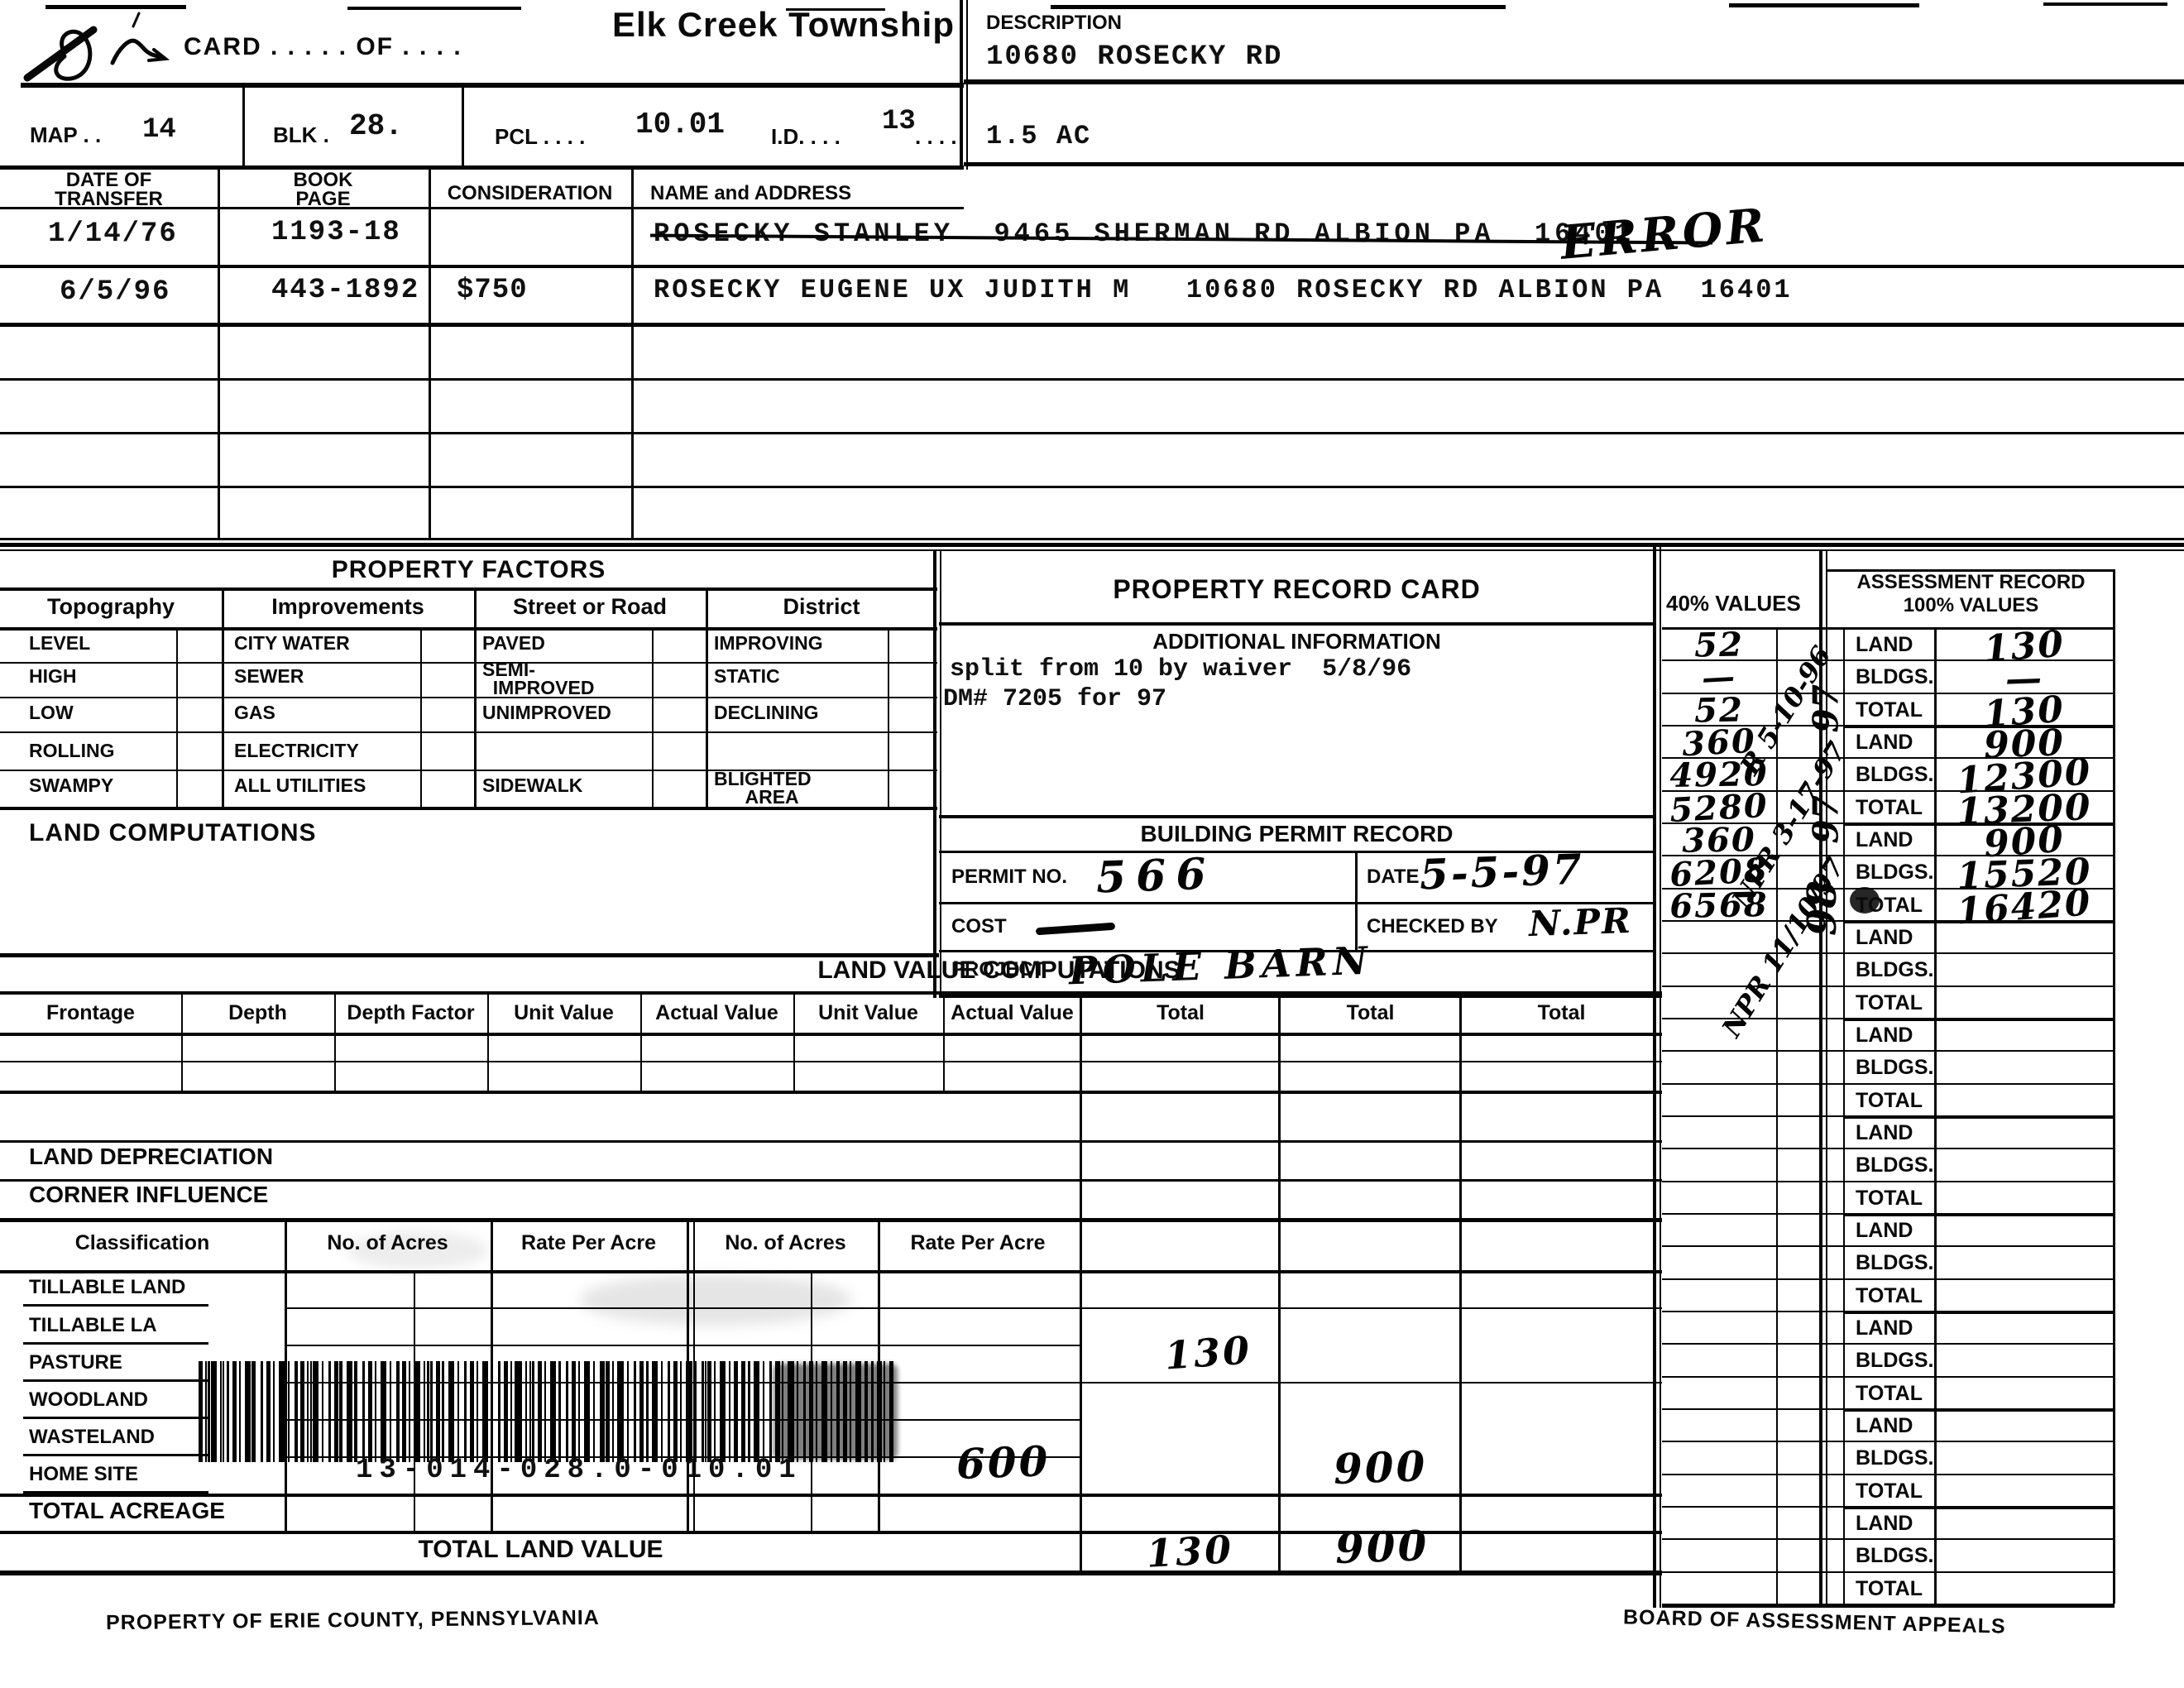 The width and height of the screenshot is (2184, 1688). Describe the element at coordinates (1155, 876) in the screenshot. I see `permit-no-value: 566` at that location.